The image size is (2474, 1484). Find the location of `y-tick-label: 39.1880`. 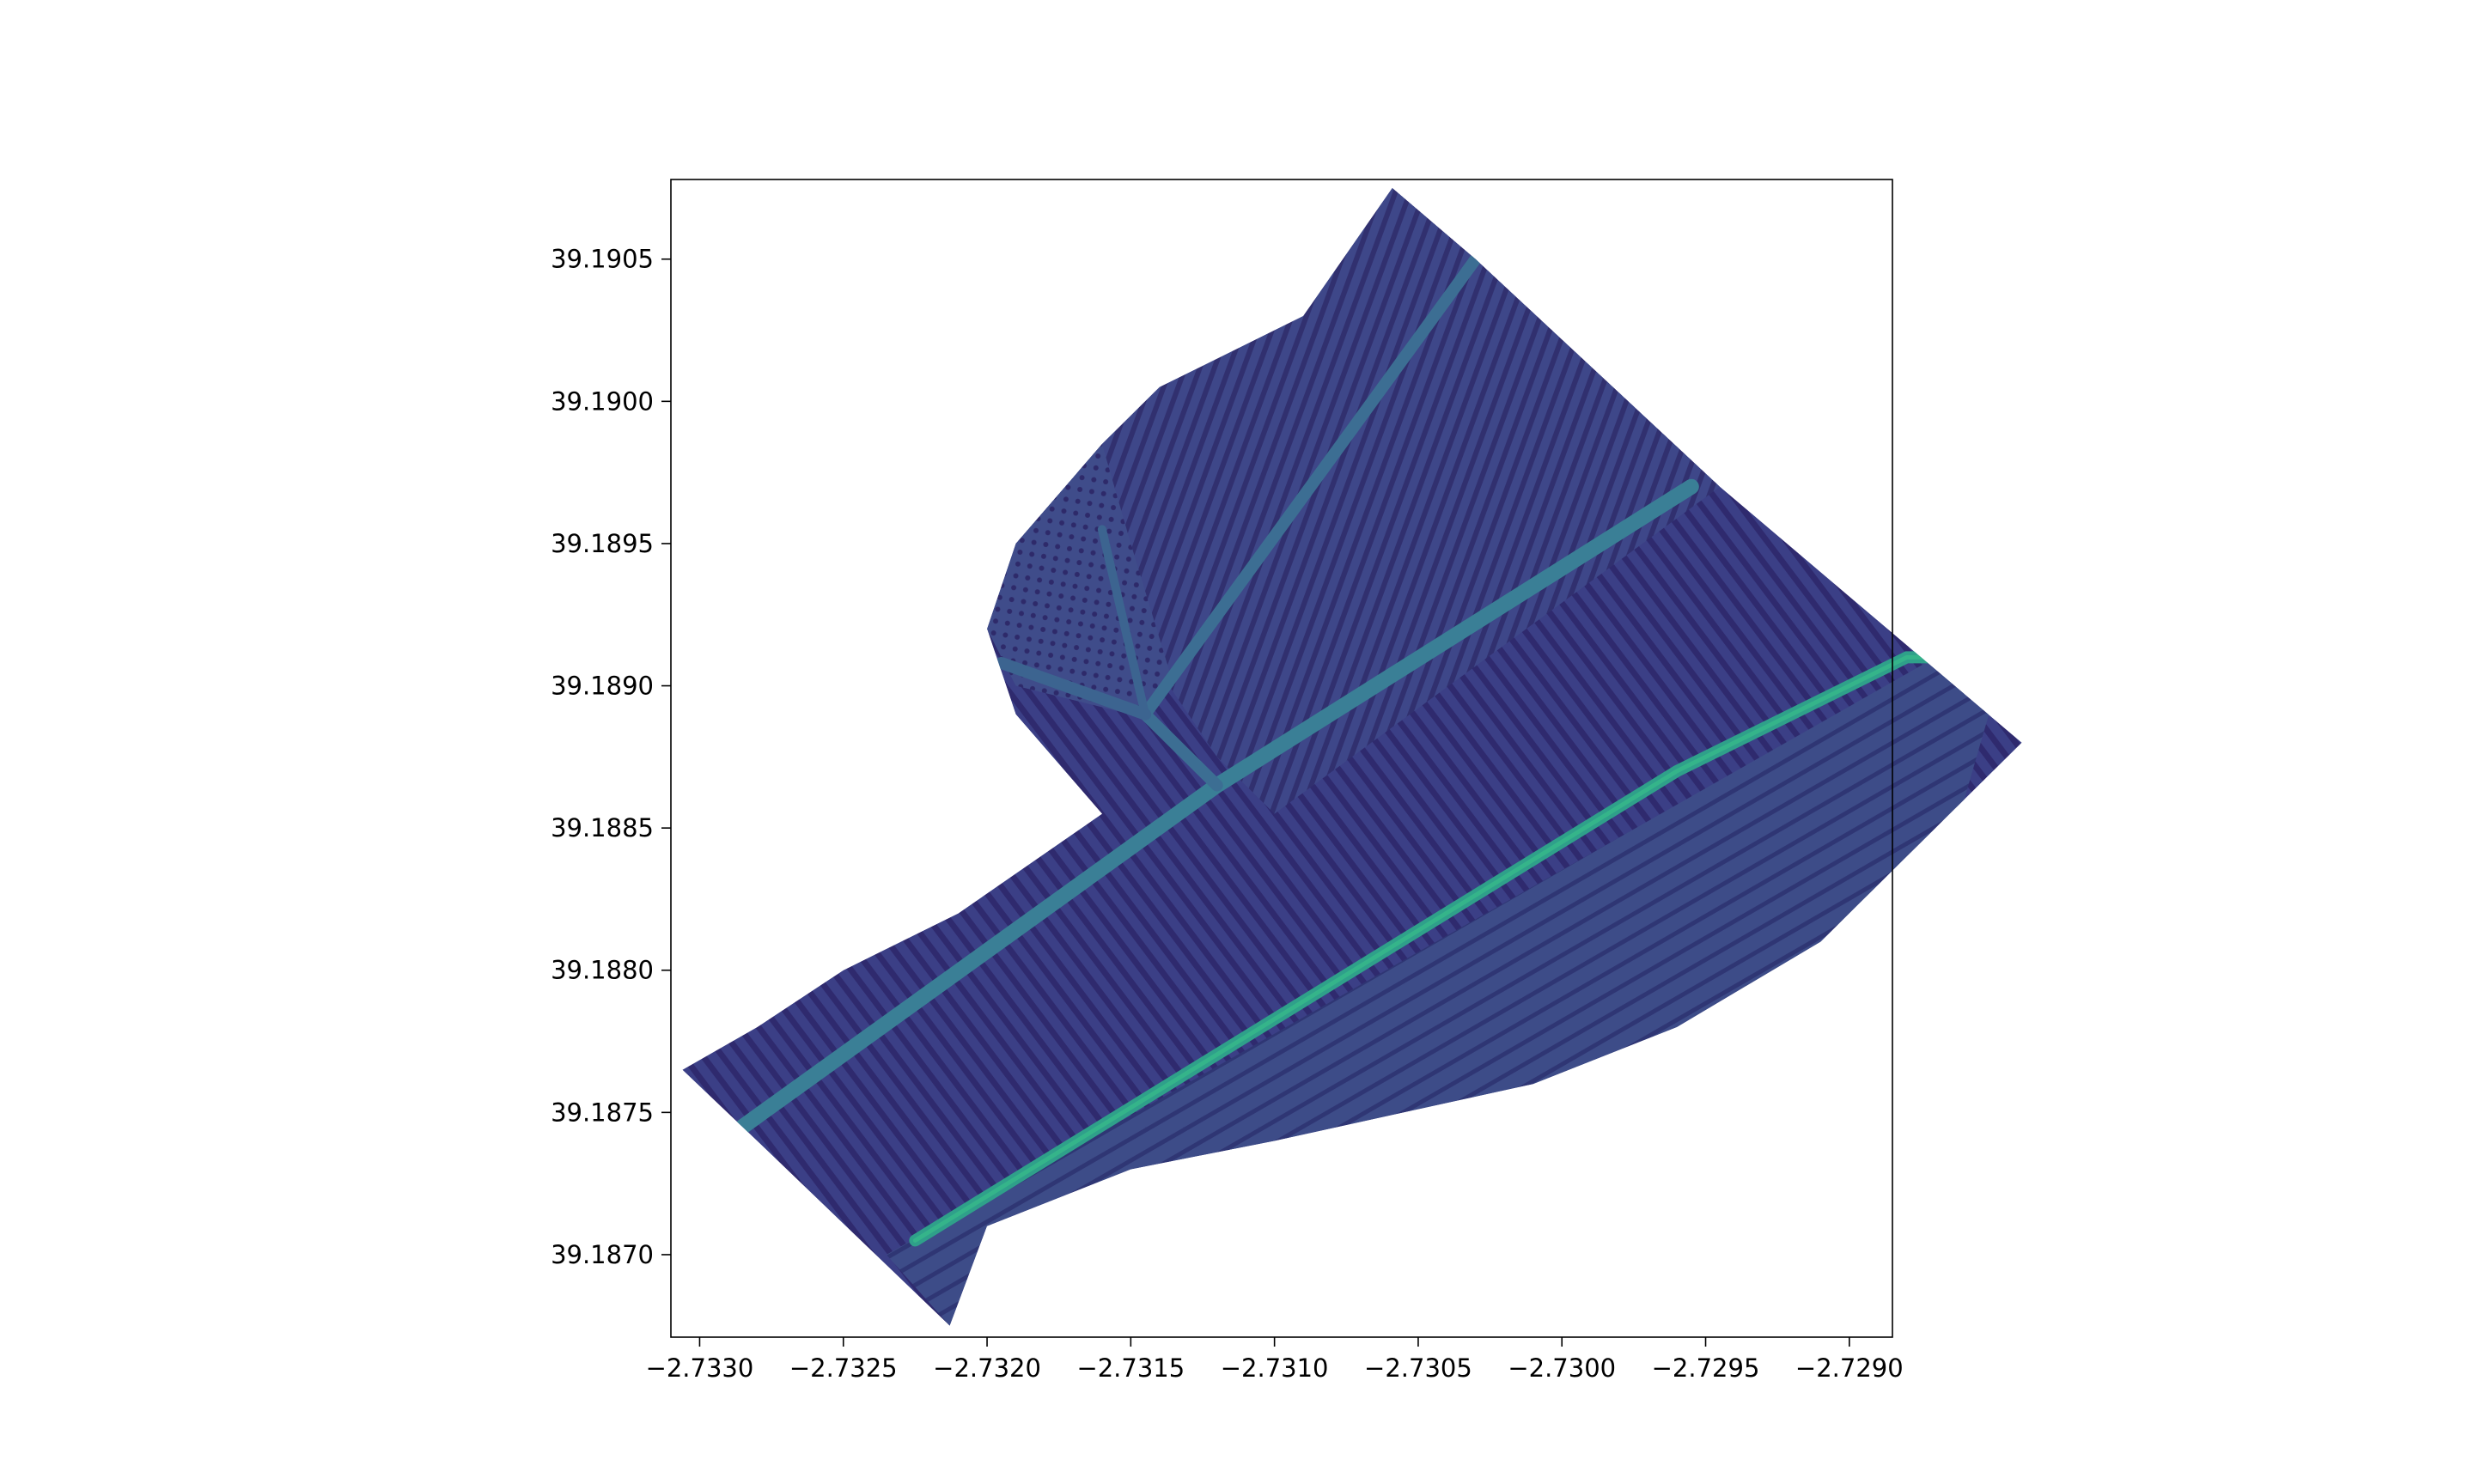

y-tick-label: 39.1880 is located at coordinates (602, 971).